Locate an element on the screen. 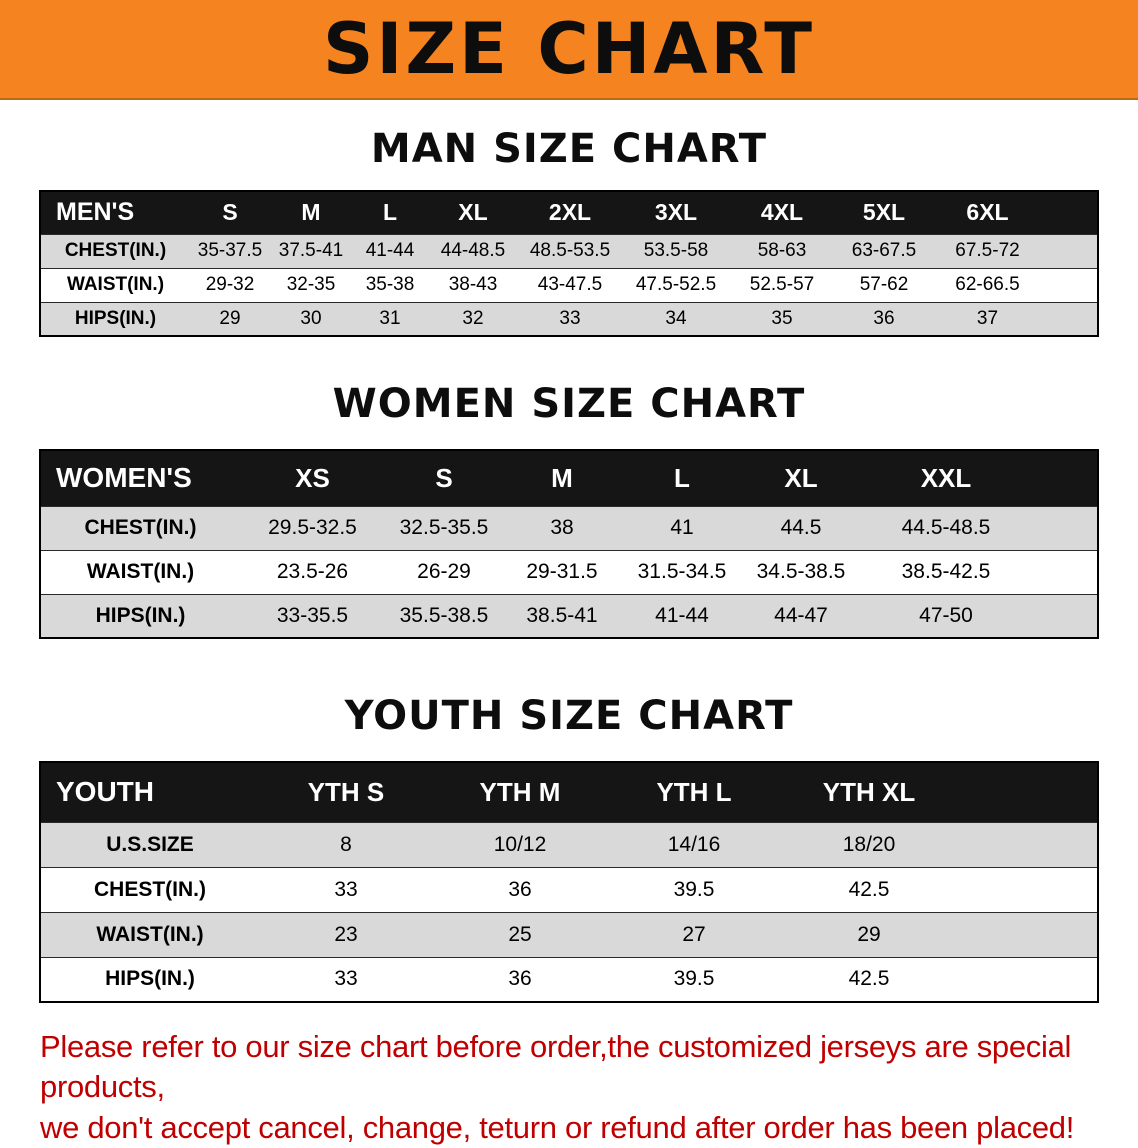  table-cell: 23 is located at coordinates (346, 935).